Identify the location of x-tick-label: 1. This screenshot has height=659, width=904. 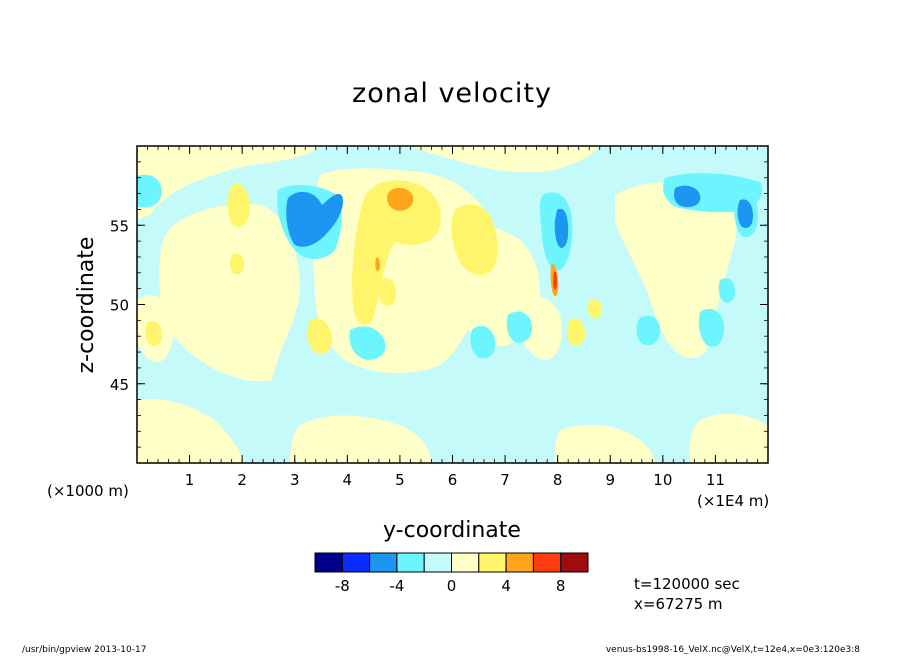
(190, 480).